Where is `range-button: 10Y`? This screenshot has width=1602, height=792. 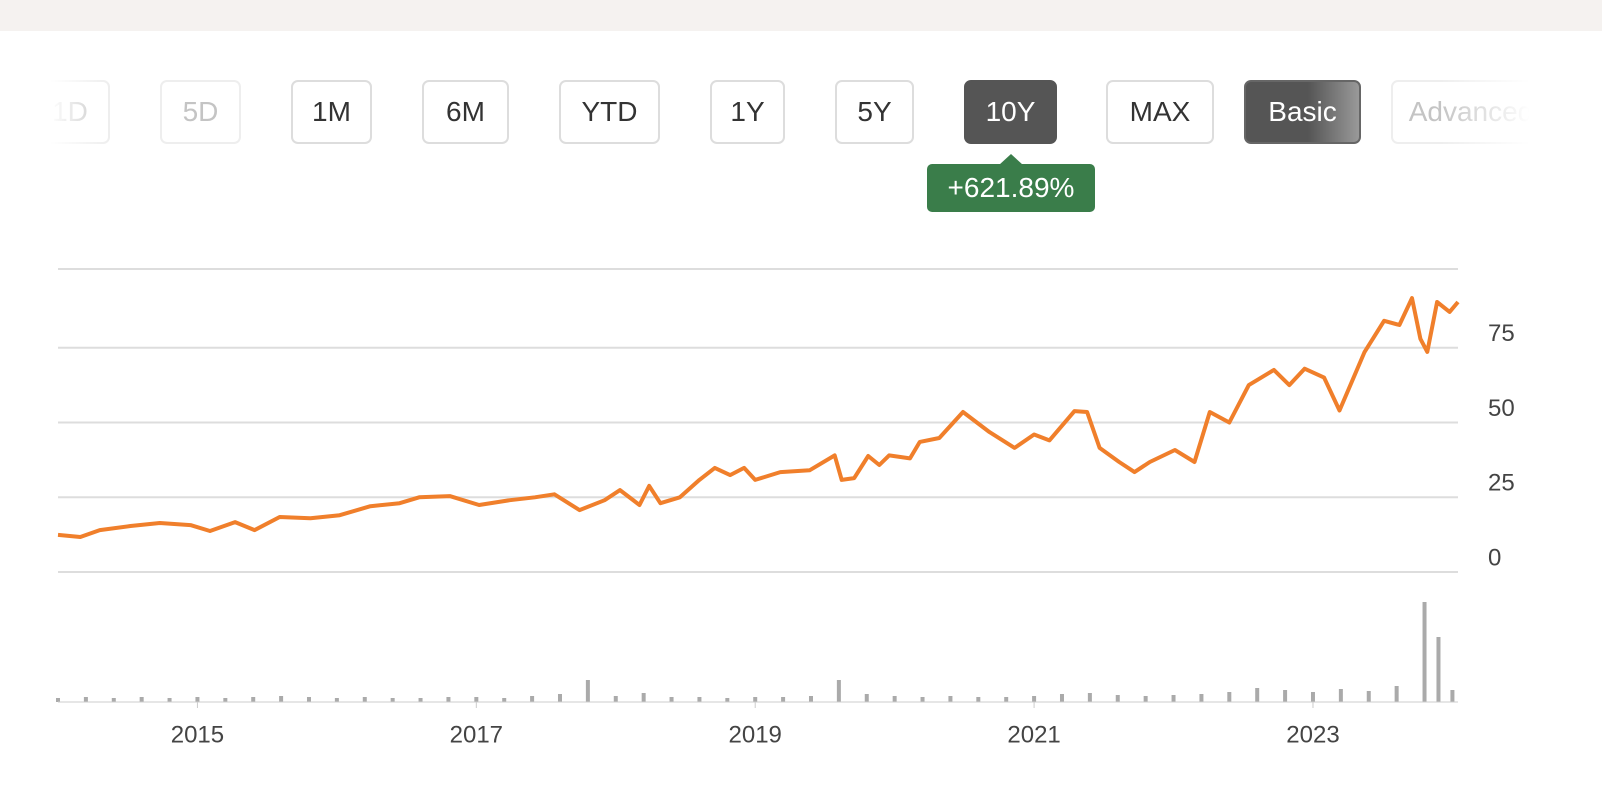 range-button: 10Y is located at coordinates (1010, 112).